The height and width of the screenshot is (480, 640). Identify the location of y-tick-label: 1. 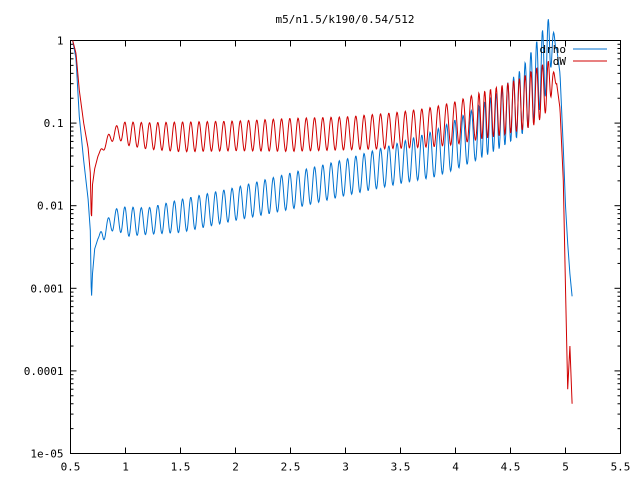
(60, 41).